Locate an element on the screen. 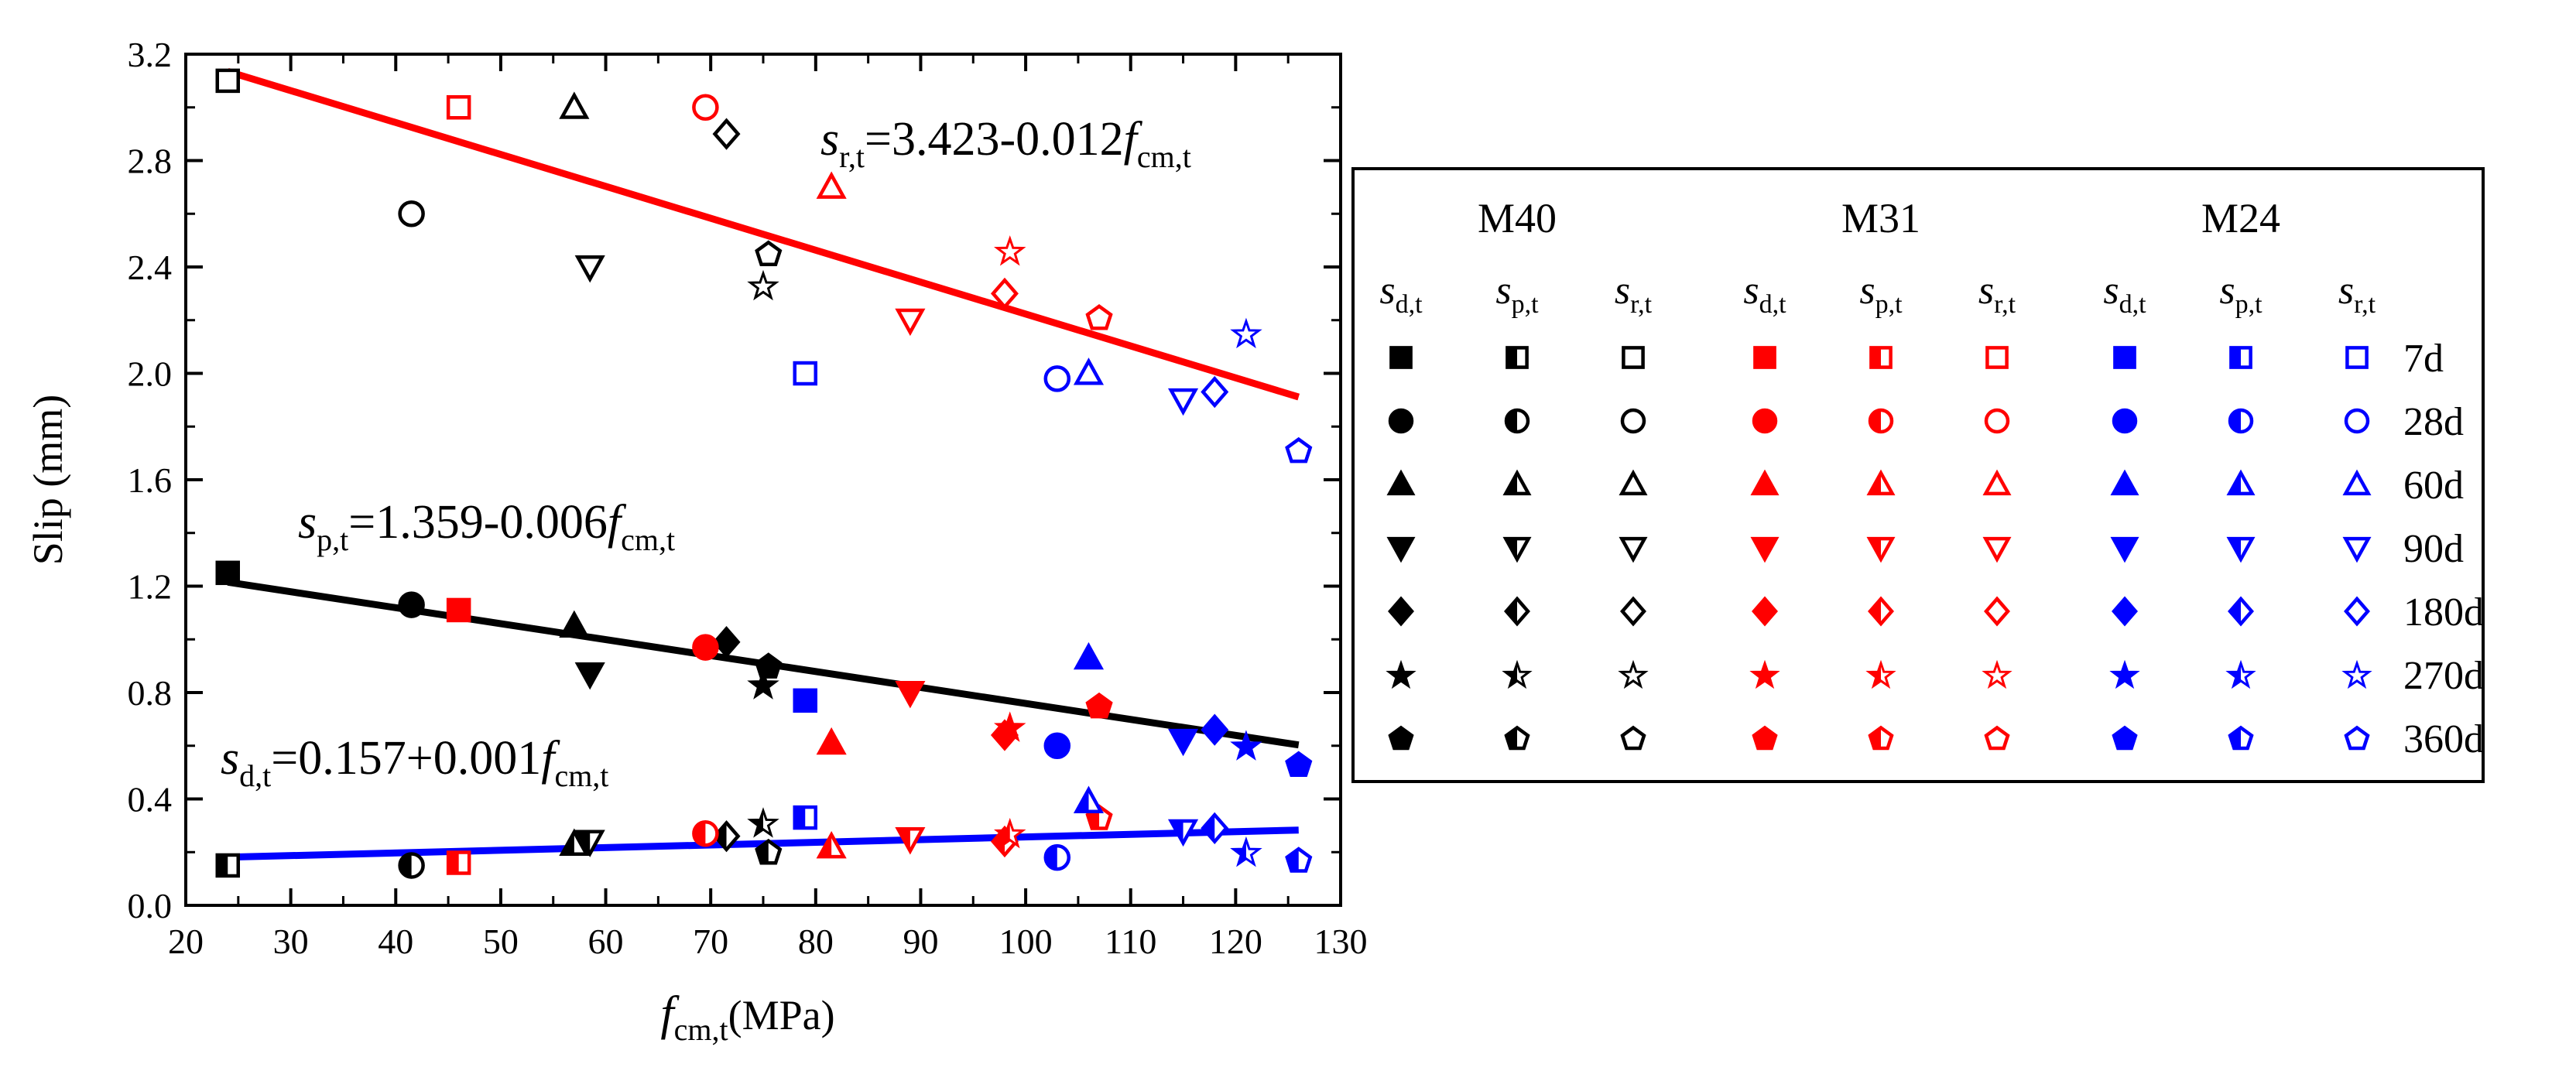 Image resolution: width=2576 pixels, height=1081 pixels. legend-marker-m31-p-180d is located at coordinates (1881, 611).